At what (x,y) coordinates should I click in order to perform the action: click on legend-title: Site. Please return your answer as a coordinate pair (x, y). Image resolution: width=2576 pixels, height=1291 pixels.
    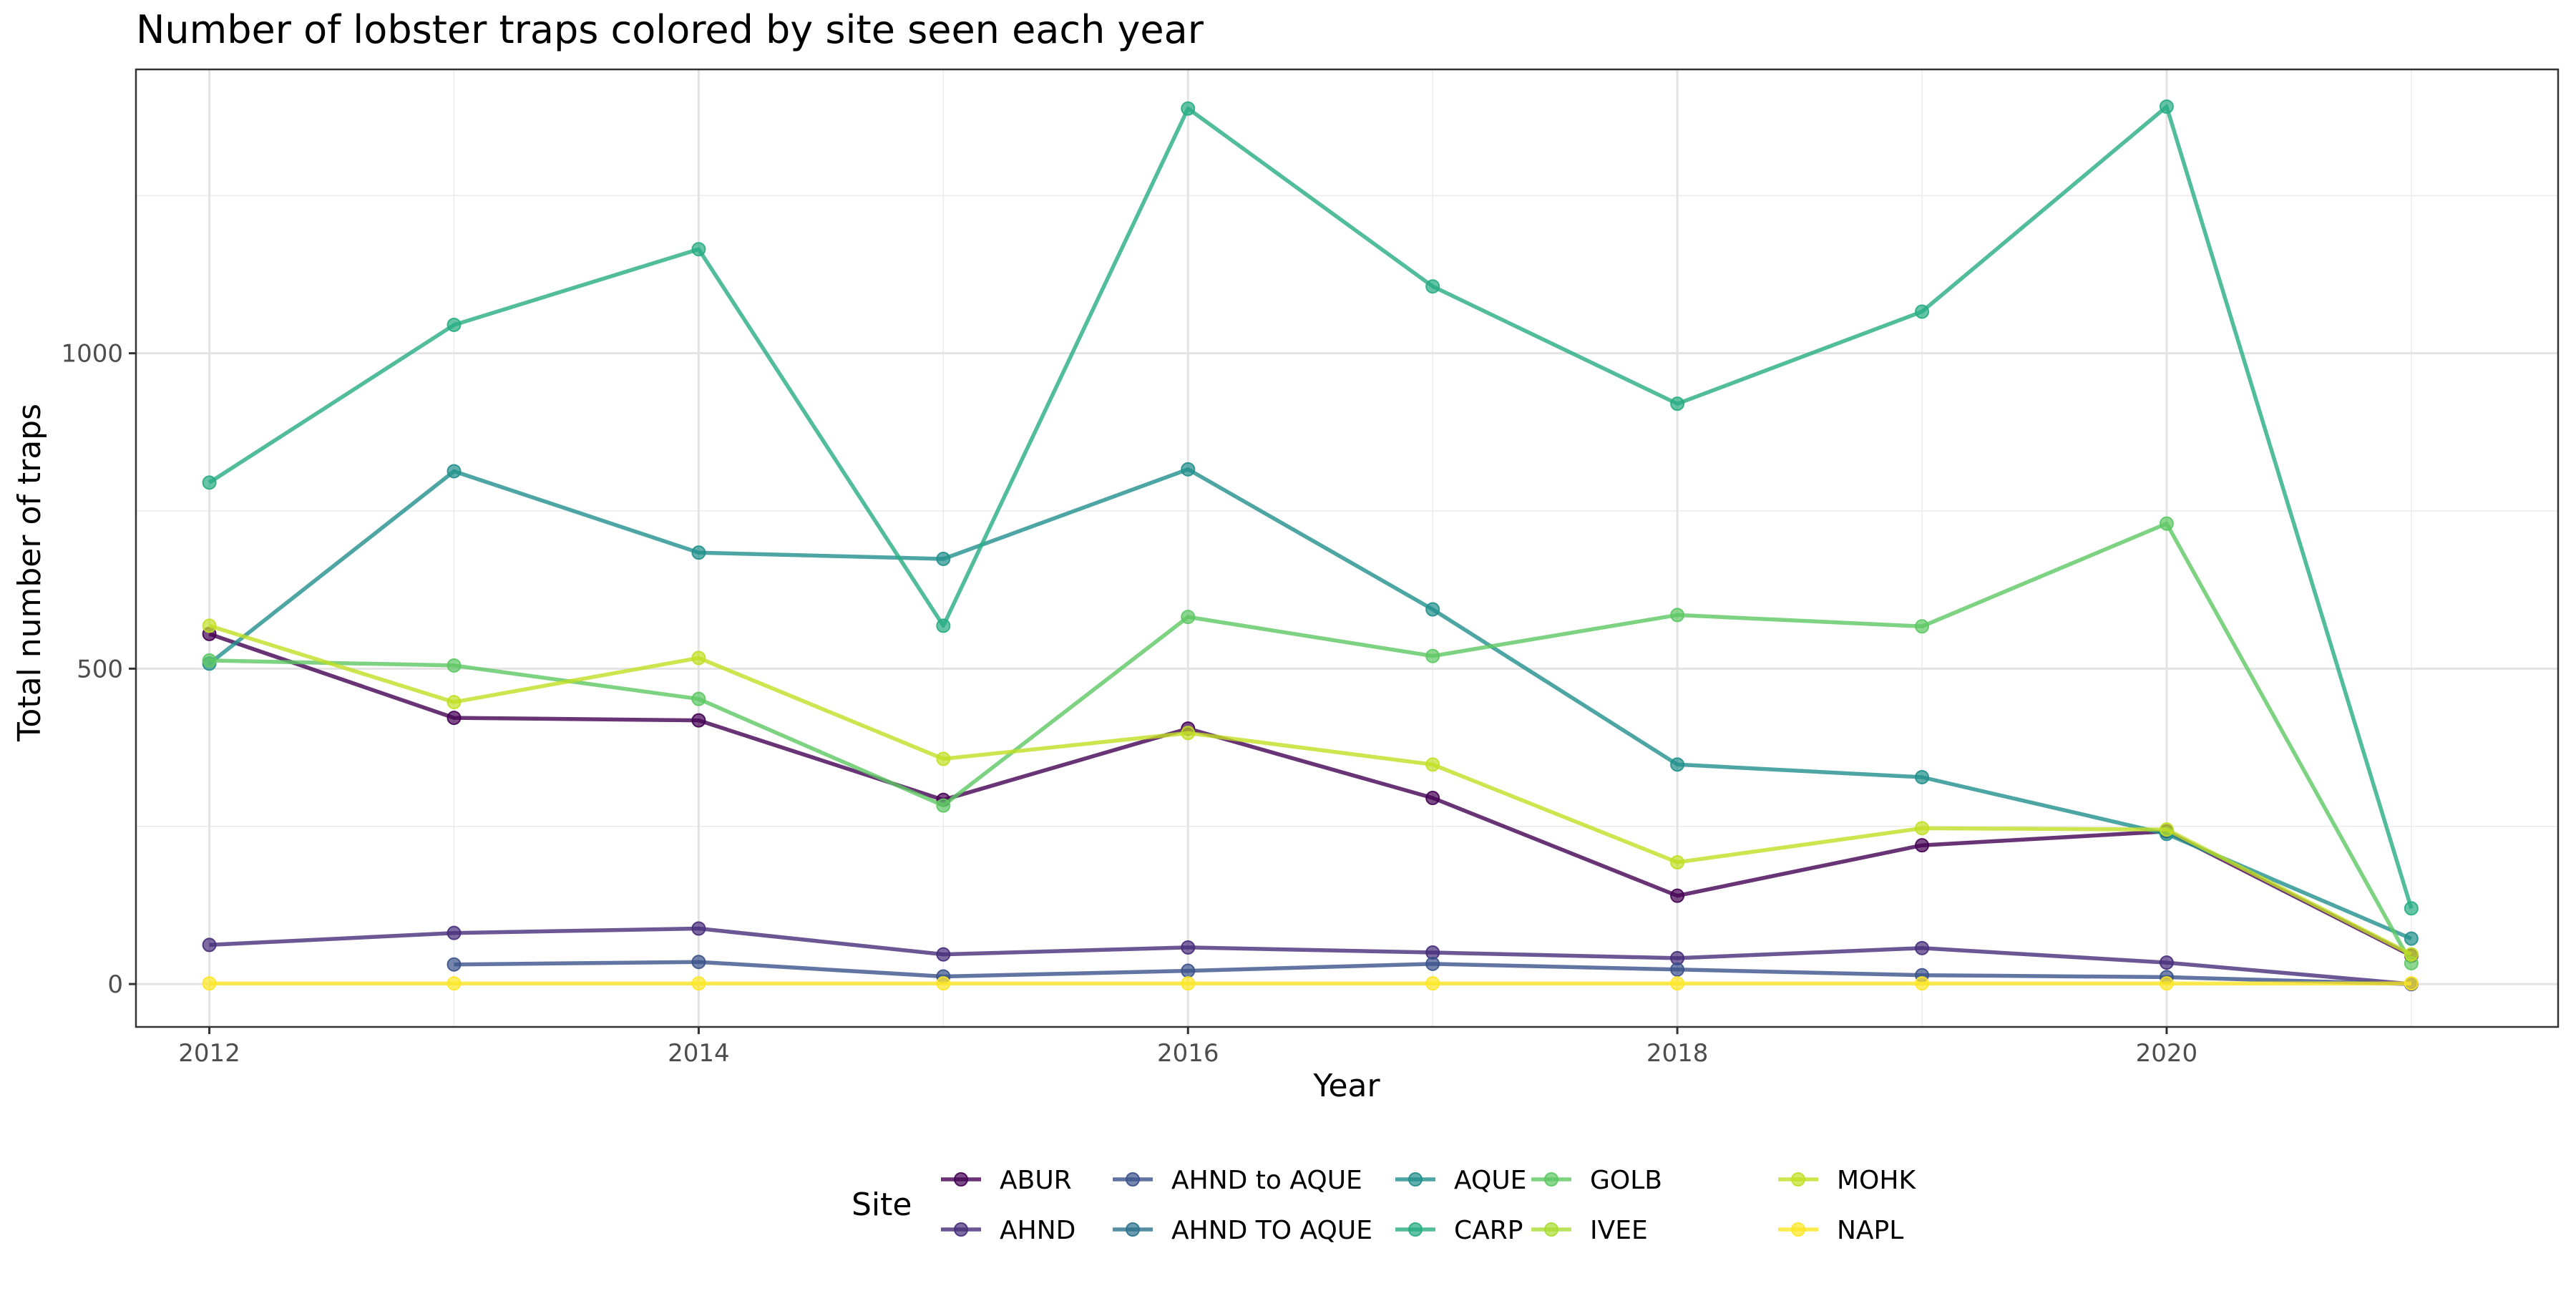
    Looking at the image, I should click on (882, 1205).